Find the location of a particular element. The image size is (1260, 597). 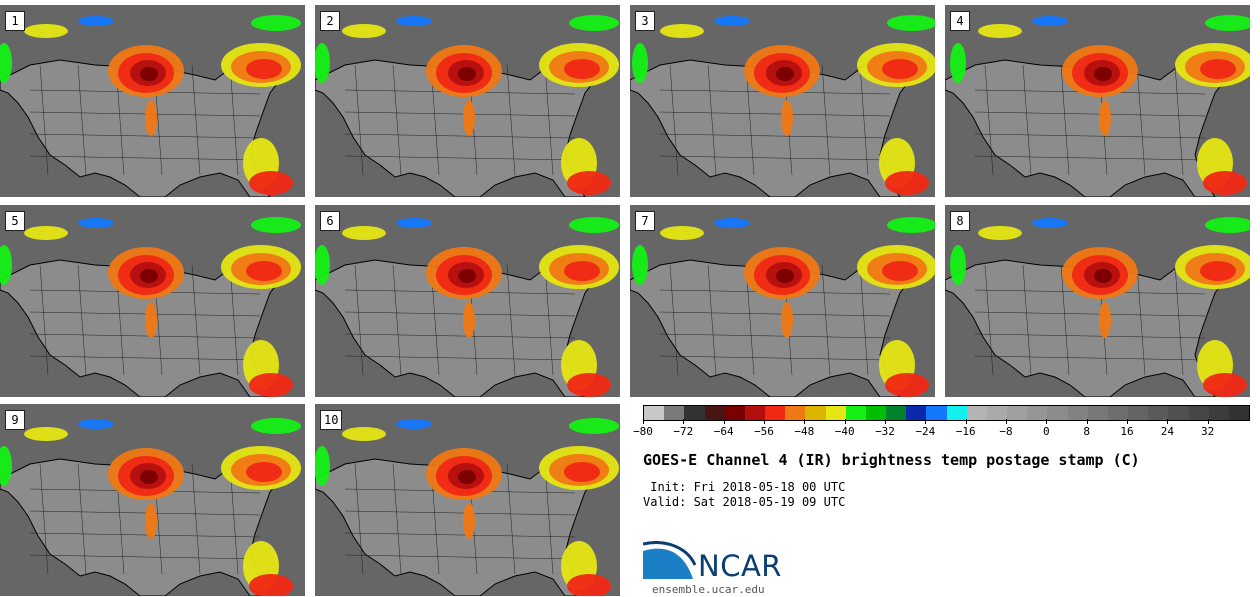

postage-stamp-panel-2: 2 is located at coordinates (467, 101).